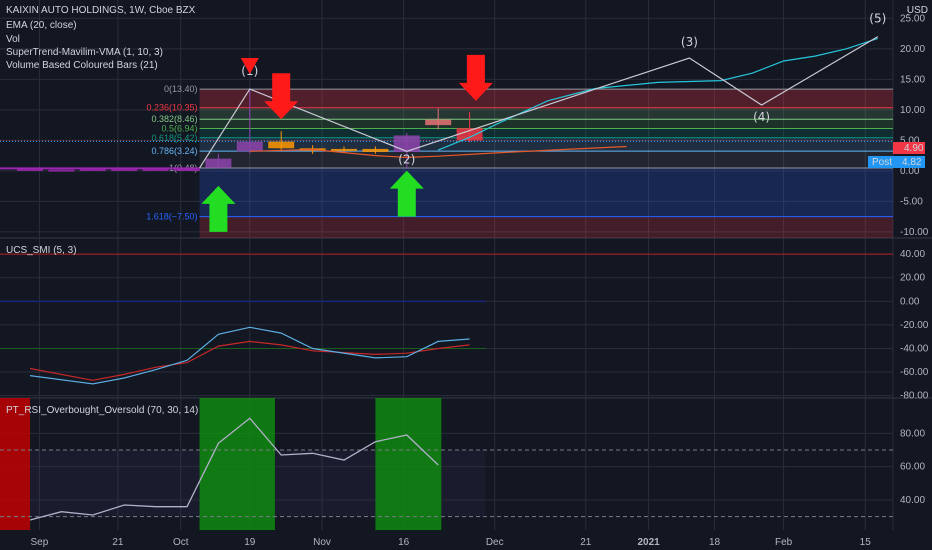  I want to click on indicator-label-supertrend: SuperTrend-Mavilim-VMA (1, 10, 3), so click(84, 52).